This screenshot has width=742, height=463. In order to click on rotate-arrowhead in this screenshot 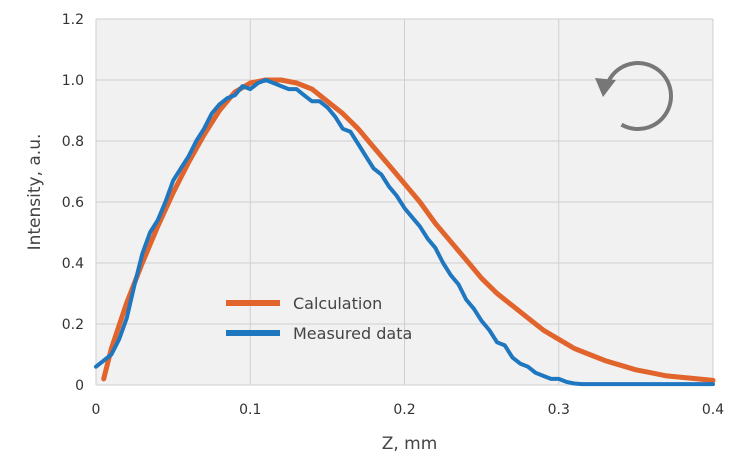, I will do `click(605, 87)`.